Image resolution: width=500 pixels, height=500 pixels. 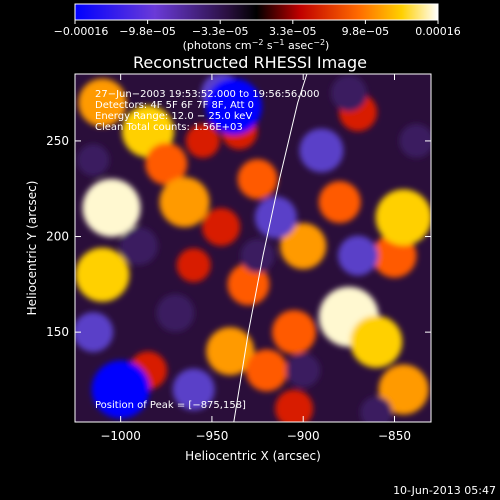 What do you see at coordinates (365, 31) in the screenshot?
I see `colorbar-tick-label: 9.8e−05` at bounding box center [365, 31].